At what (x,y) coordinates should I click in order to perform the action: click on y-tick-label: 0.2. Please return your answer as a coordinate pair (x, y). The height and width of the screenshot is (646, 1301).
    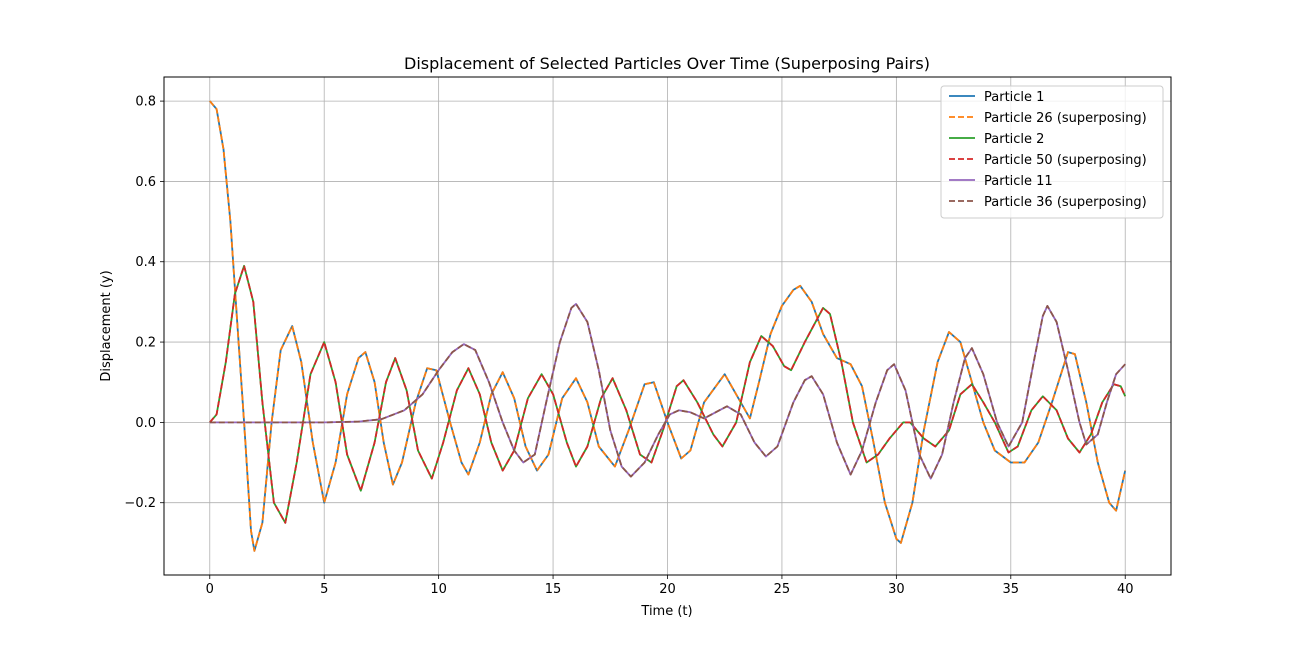
    Looking at the image, I should click on (145, 343).